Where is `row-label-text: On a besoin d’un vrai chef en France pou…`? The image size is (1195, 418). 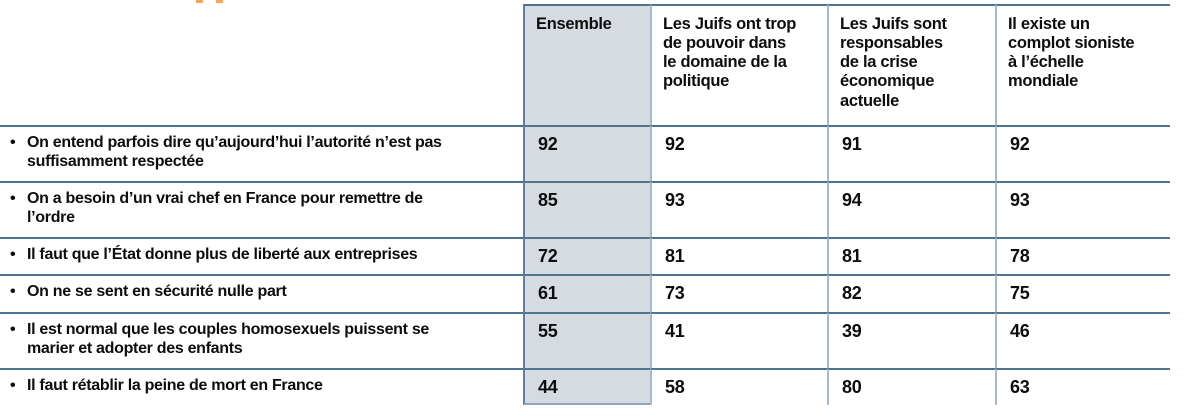
row-label-text: On a besoin d’un vrai chef en France pou… is located at coordinates (225, 208).